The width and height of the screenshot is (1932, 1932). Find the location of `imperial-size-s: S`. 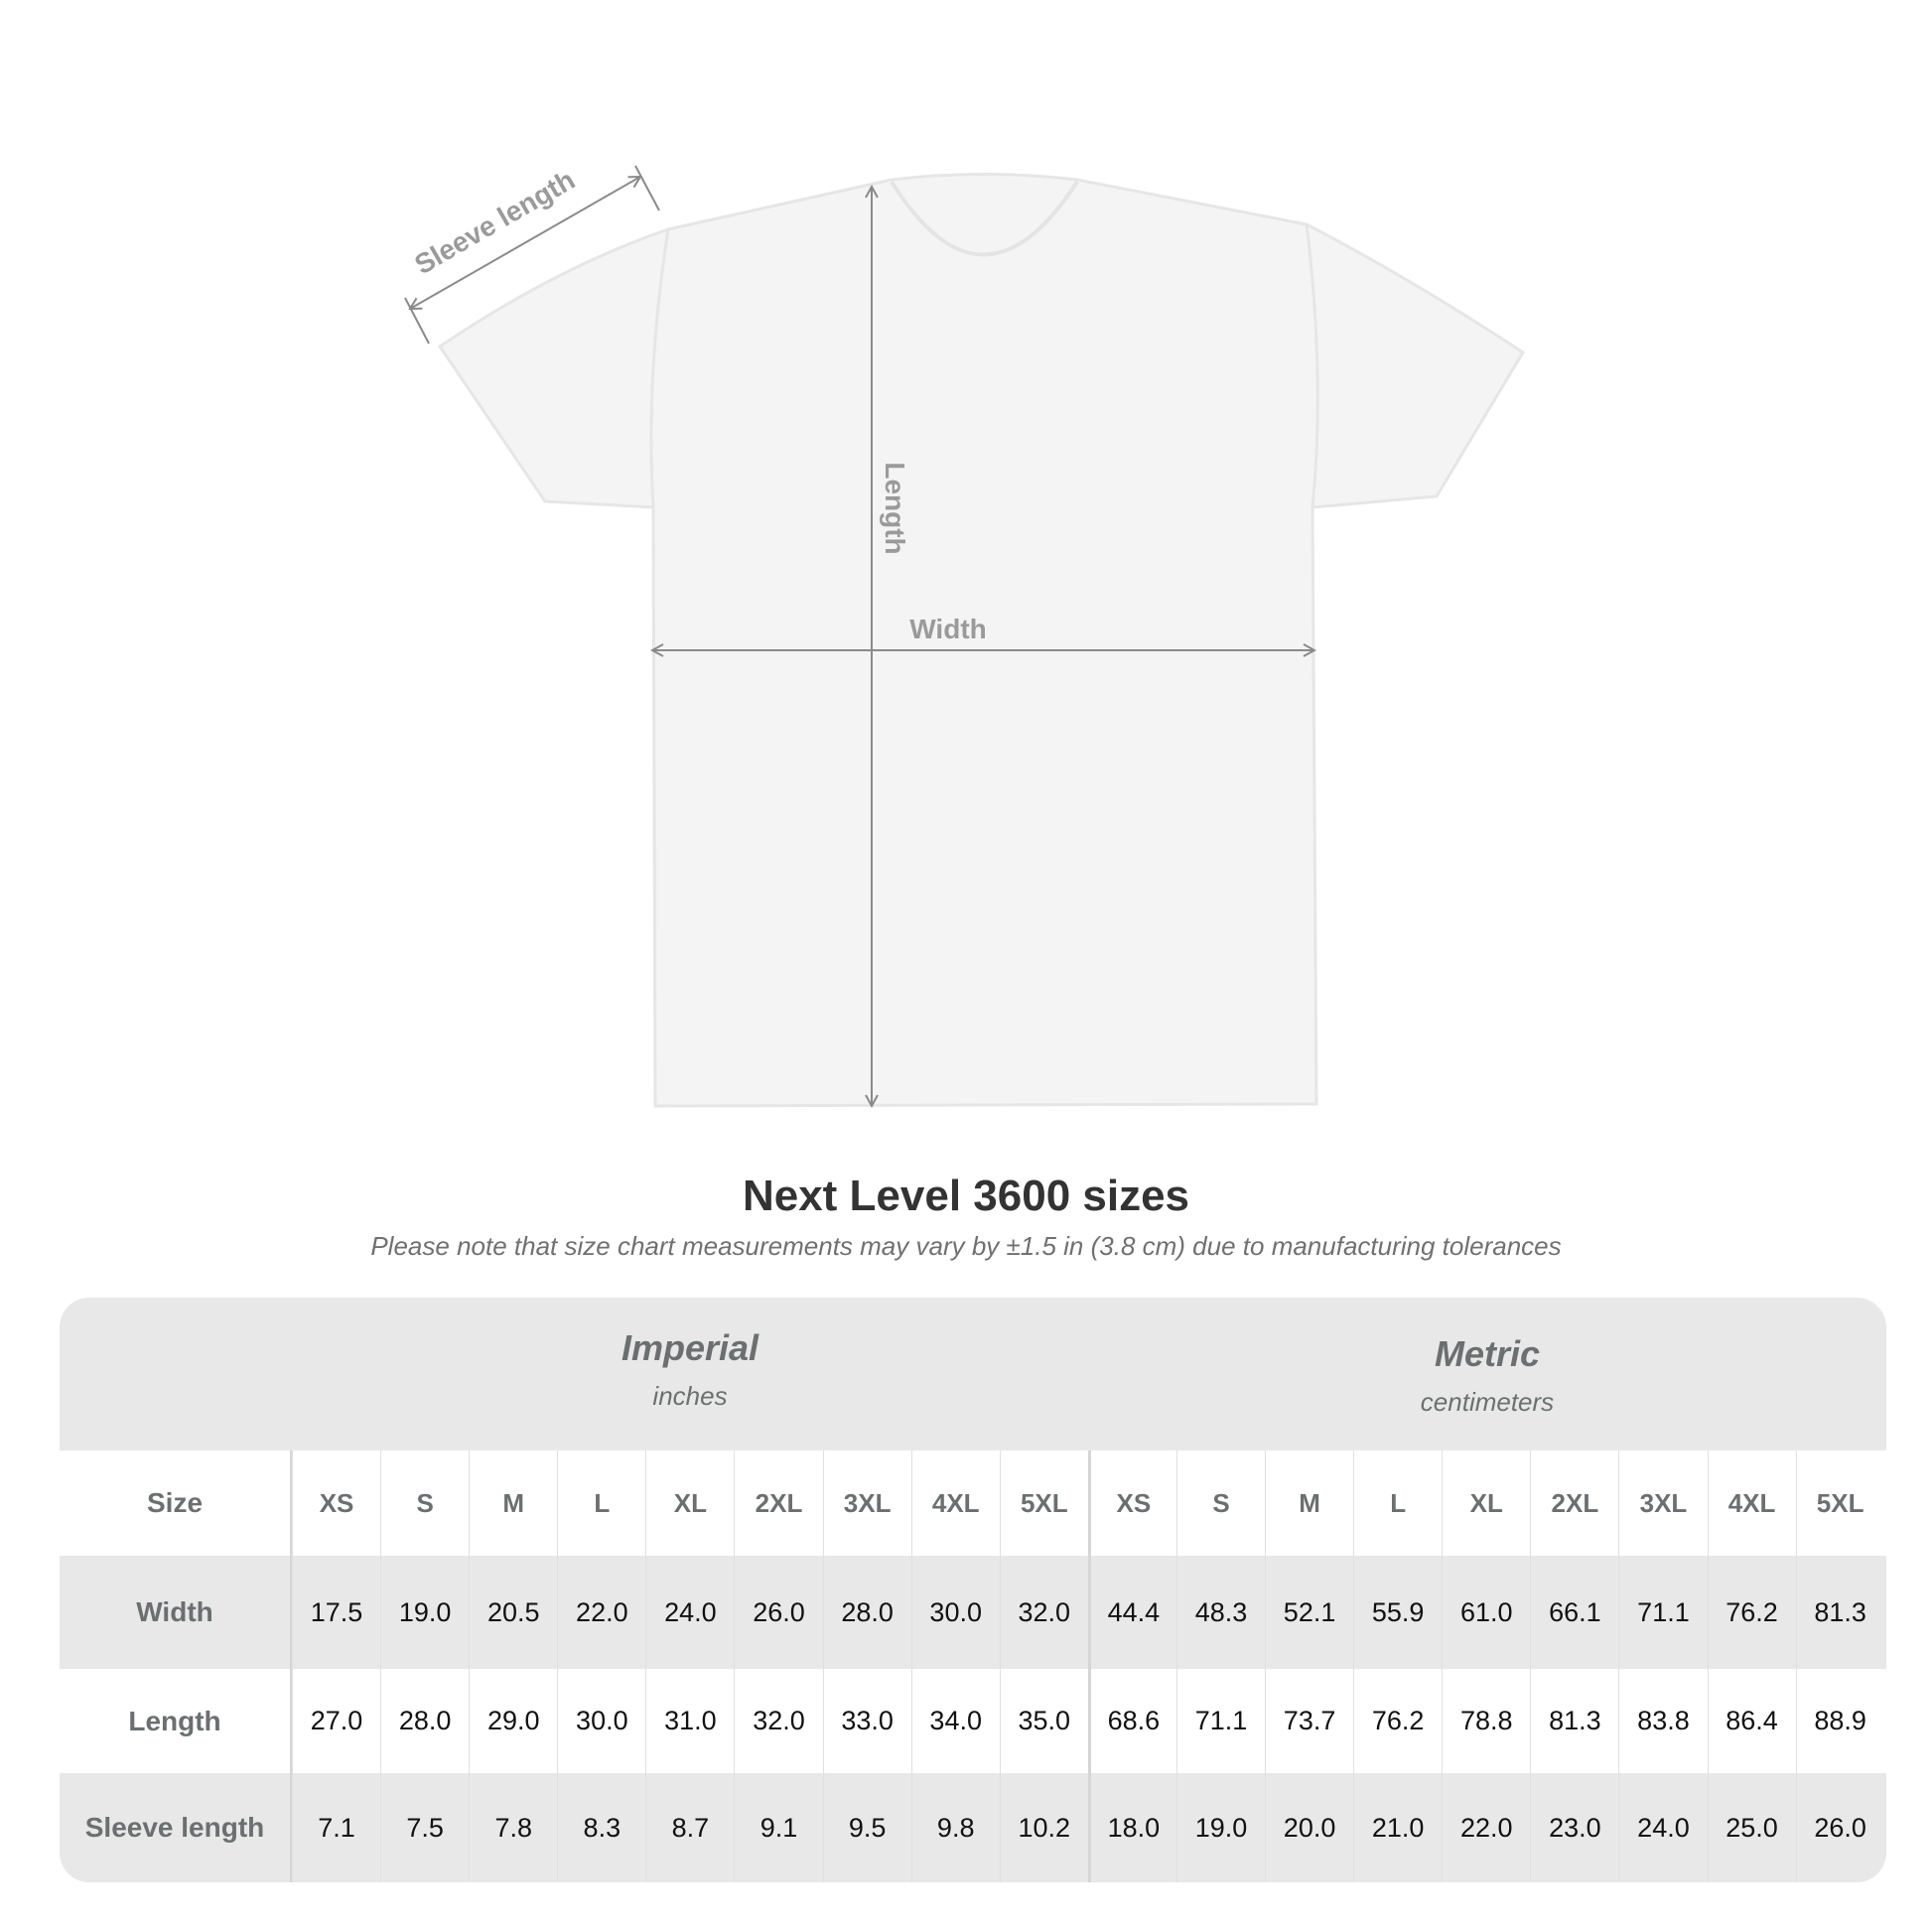

imperial-size-s: S is located at coordinates (425, 1503).